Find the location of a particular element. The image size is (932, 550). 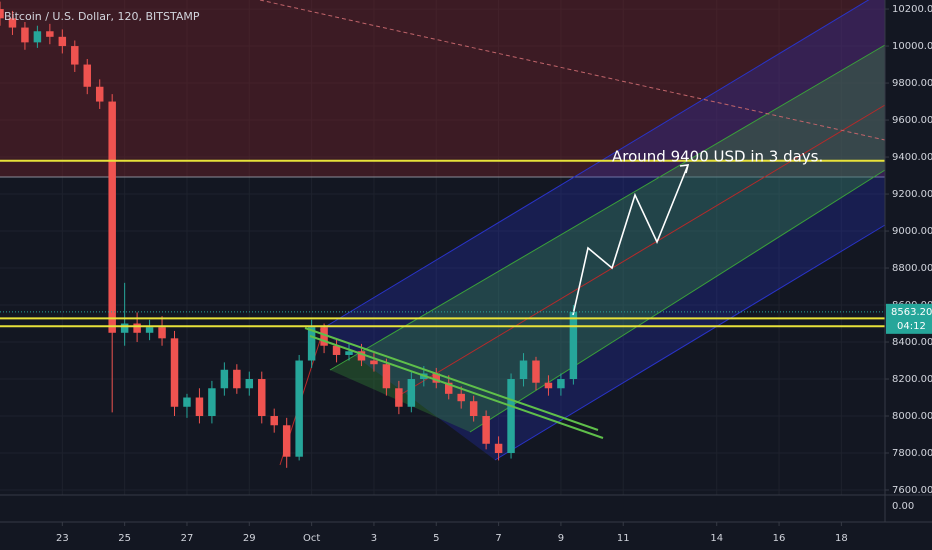

y-tick-label: 9400.00 is located at coordinates (912, 157).